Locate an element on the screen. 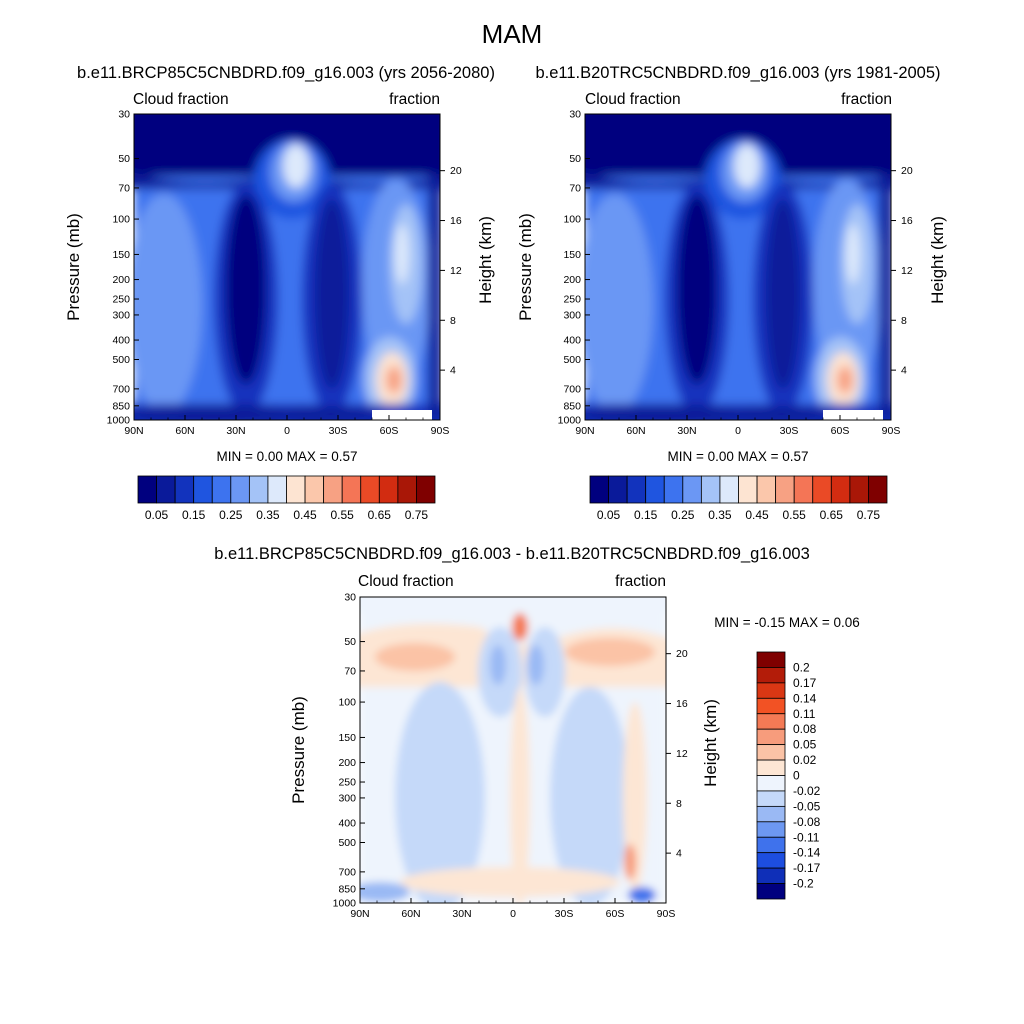 The width and height of the screenshot is (1024, 1024). panel-2-ytick-label-7: 300 is located at coordinates (572, 315).